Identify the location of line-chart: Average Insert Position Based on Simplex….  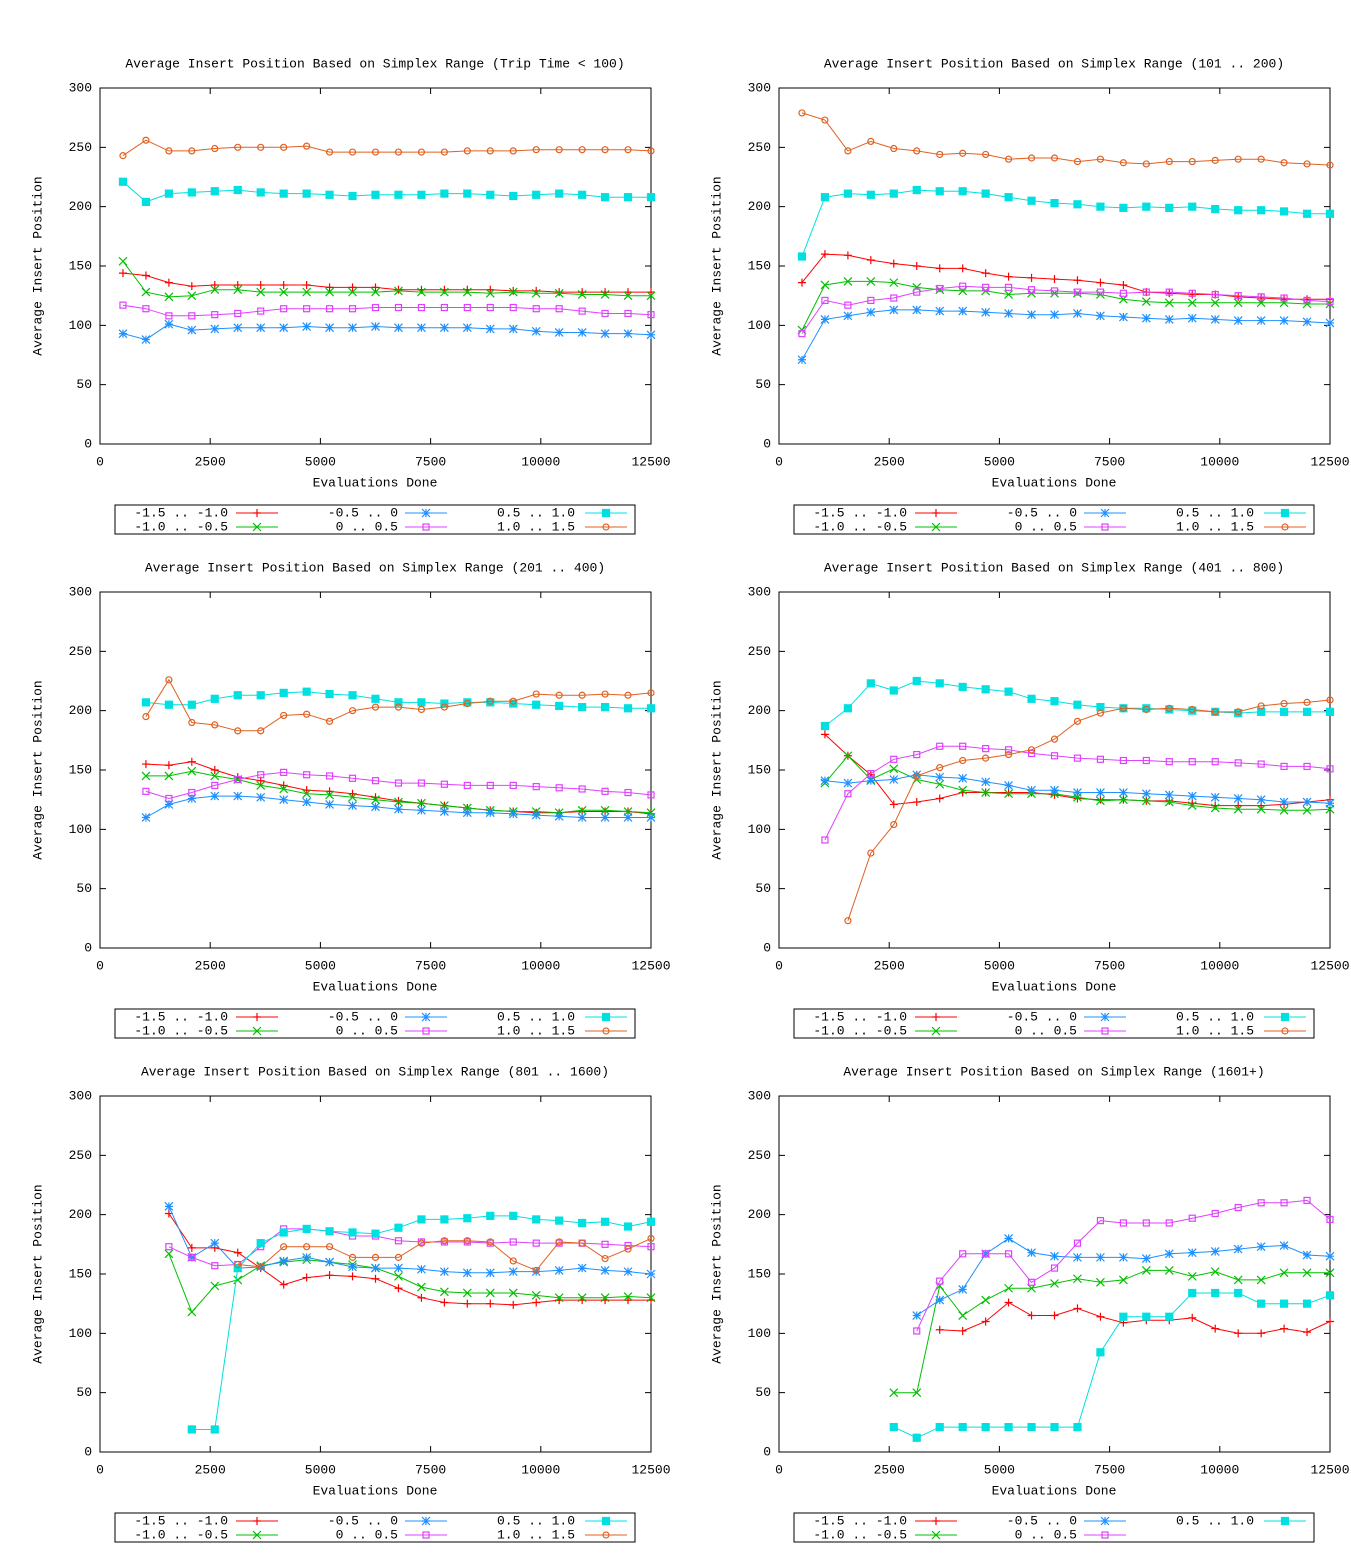
(350, 799).